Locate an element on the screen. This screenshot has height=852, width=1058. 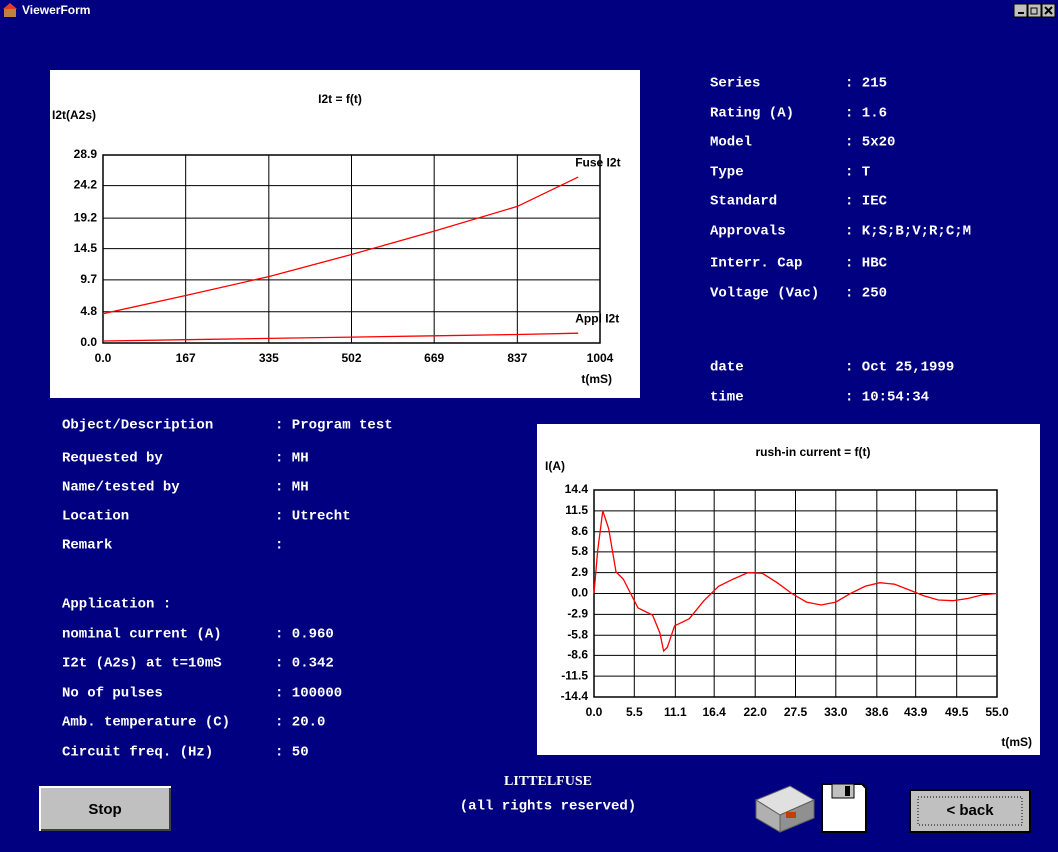
field-value: : HBC is located at coordinates (866, 264).